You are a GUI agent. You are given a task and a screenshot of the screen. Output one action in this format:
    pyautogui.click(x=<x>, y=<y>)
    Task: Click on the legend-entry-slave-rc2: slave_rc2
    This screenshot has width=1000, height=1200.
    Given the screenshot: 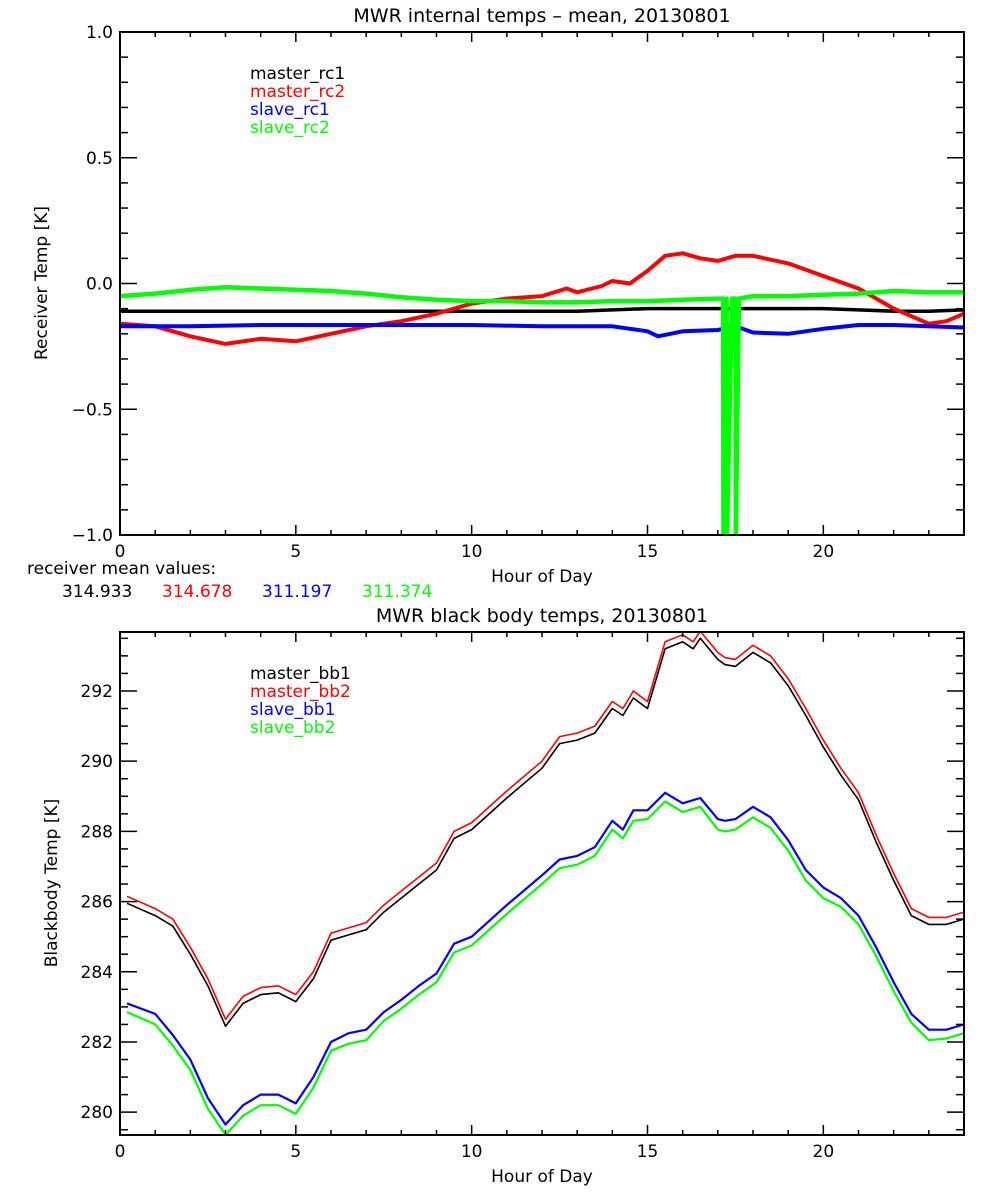 What is the action you would take?
    pyautogui.click(x=290, y=128)
    